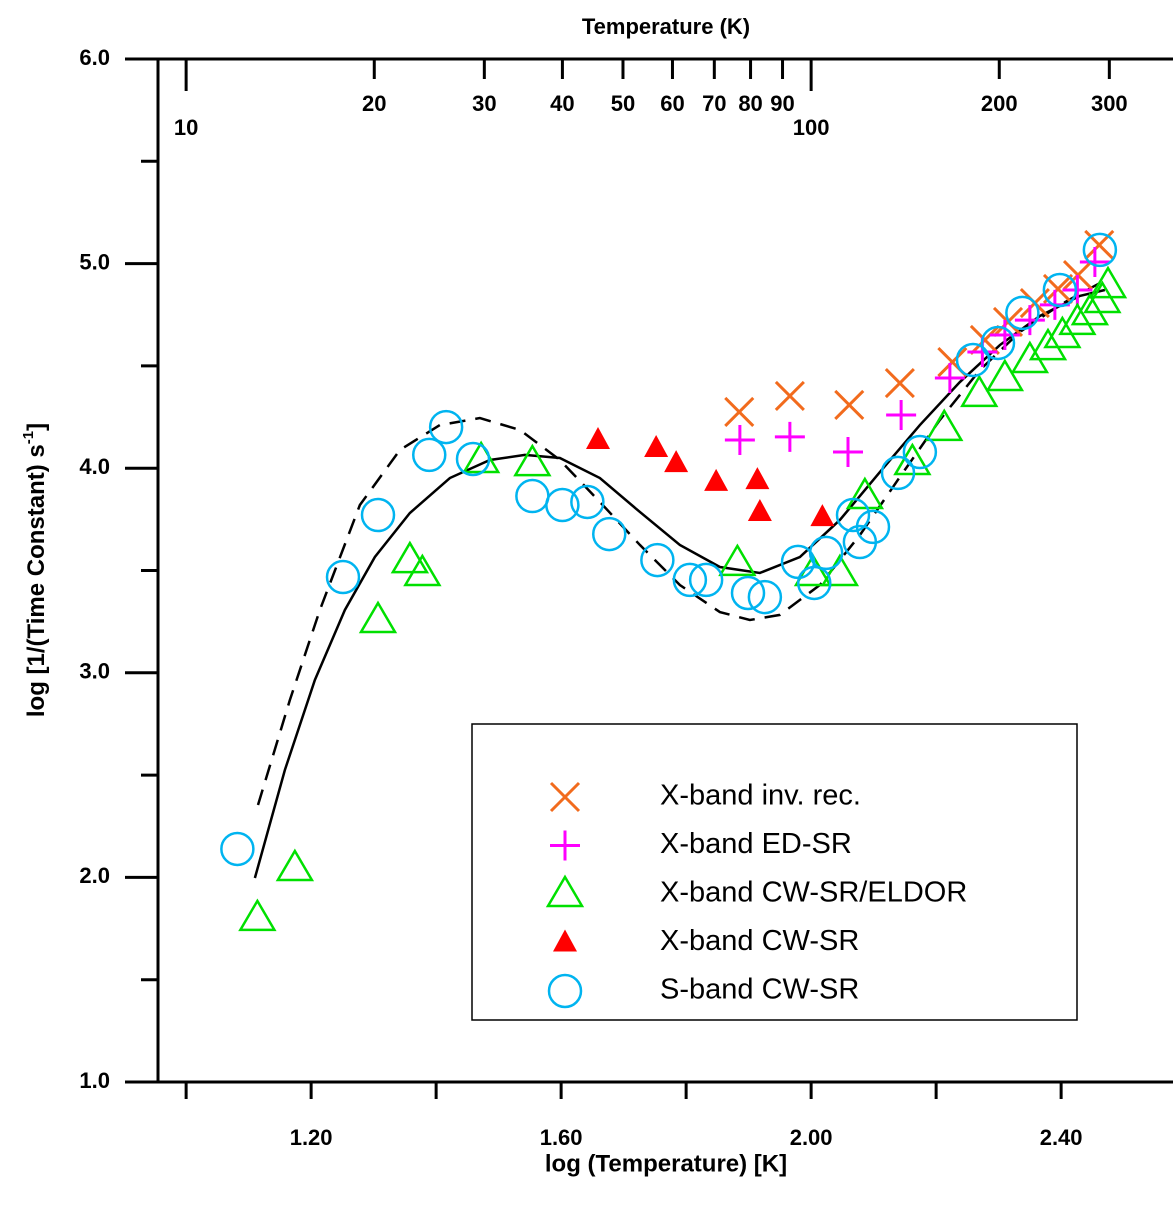  Describe the element at coordinates (1061, 1137) in the screenshot. I see `x-tick-label: 2.40` at that location.